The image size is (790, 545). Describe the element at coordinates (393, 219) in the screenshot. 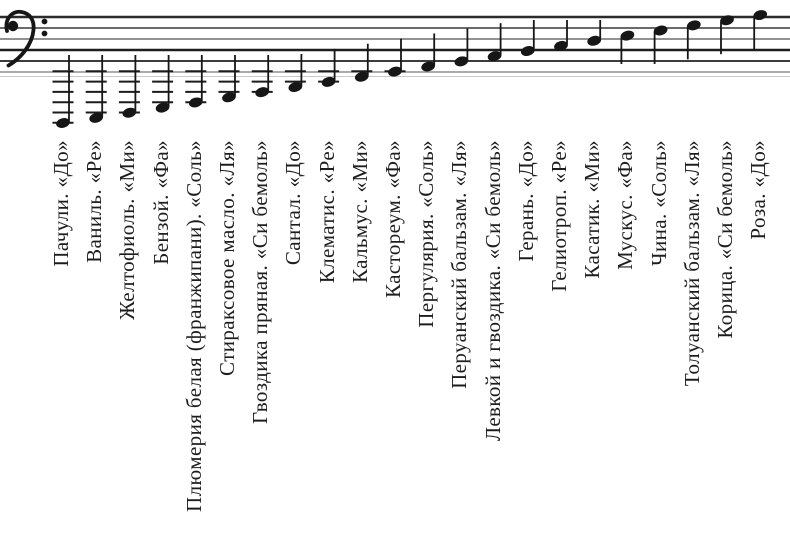

I see `scent-label: Кастореум. «Фа»` at that location.